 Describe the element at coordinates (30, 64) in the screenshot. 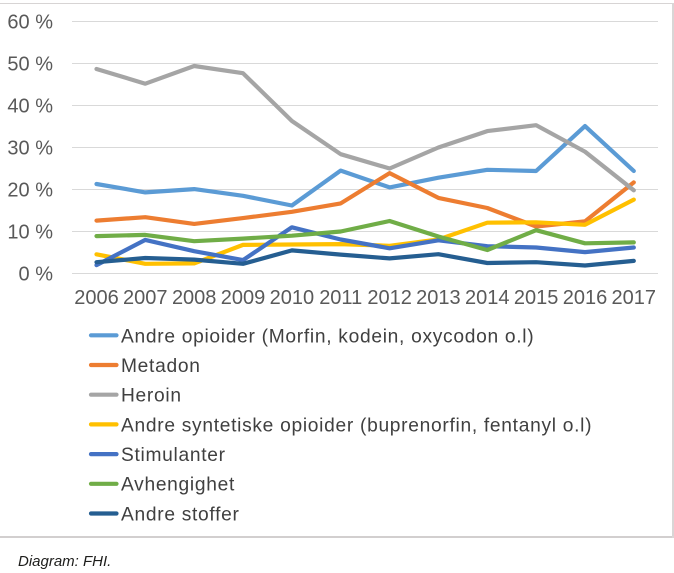

I see `svg-text: 50 %` at that location.